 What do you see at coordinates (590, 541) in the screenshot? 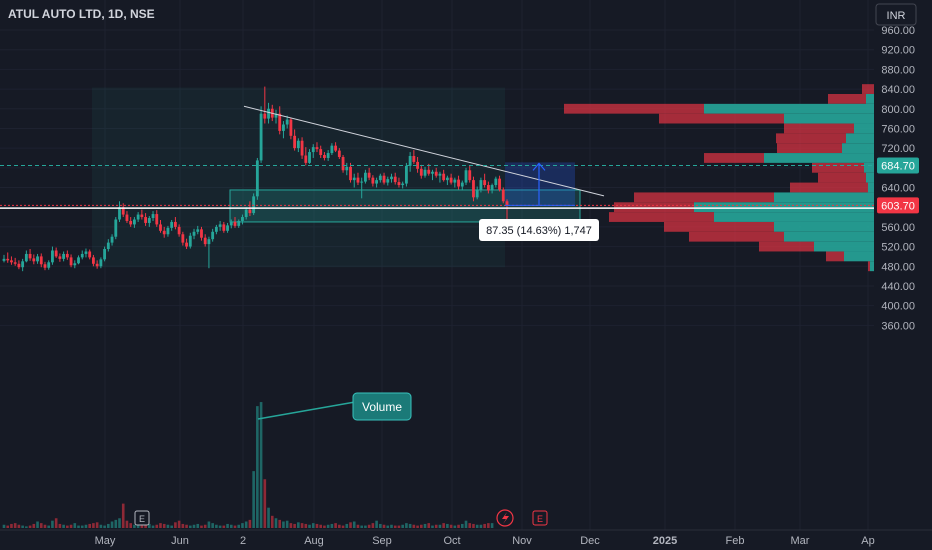
I see `time-tick: Dec` at bounding box center [590, 541].